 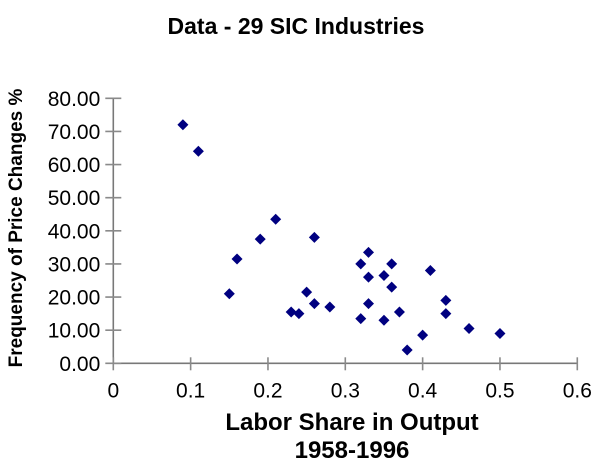 I want to click on y-tick-label: 50.00, so click(x=74, y=198).